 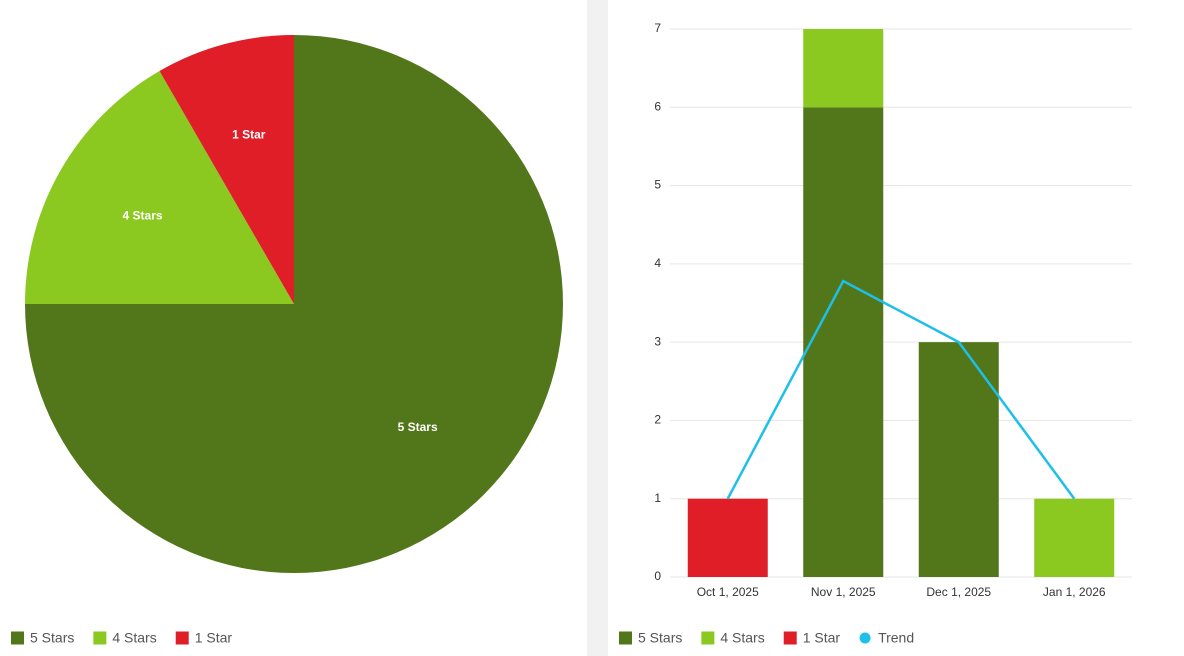 I want to click on y-tick-label: 3, so click(x=657, y=341).